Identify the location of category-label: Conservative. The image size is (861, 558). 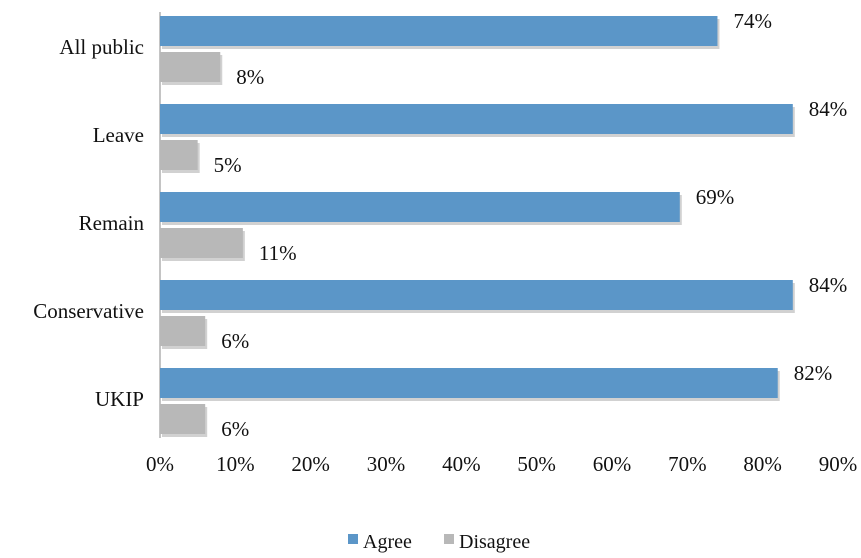
(88, 311).